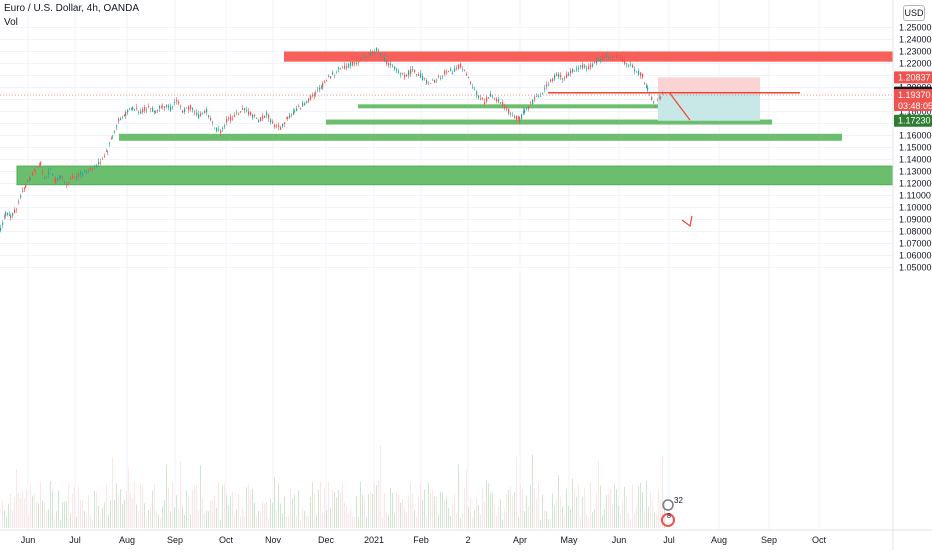 The width and height of the screenshot is (932, 555). Describe the element at coordinates (915, 184) in the screenshot. I see `price-tick-label: 1.12000` at that location.